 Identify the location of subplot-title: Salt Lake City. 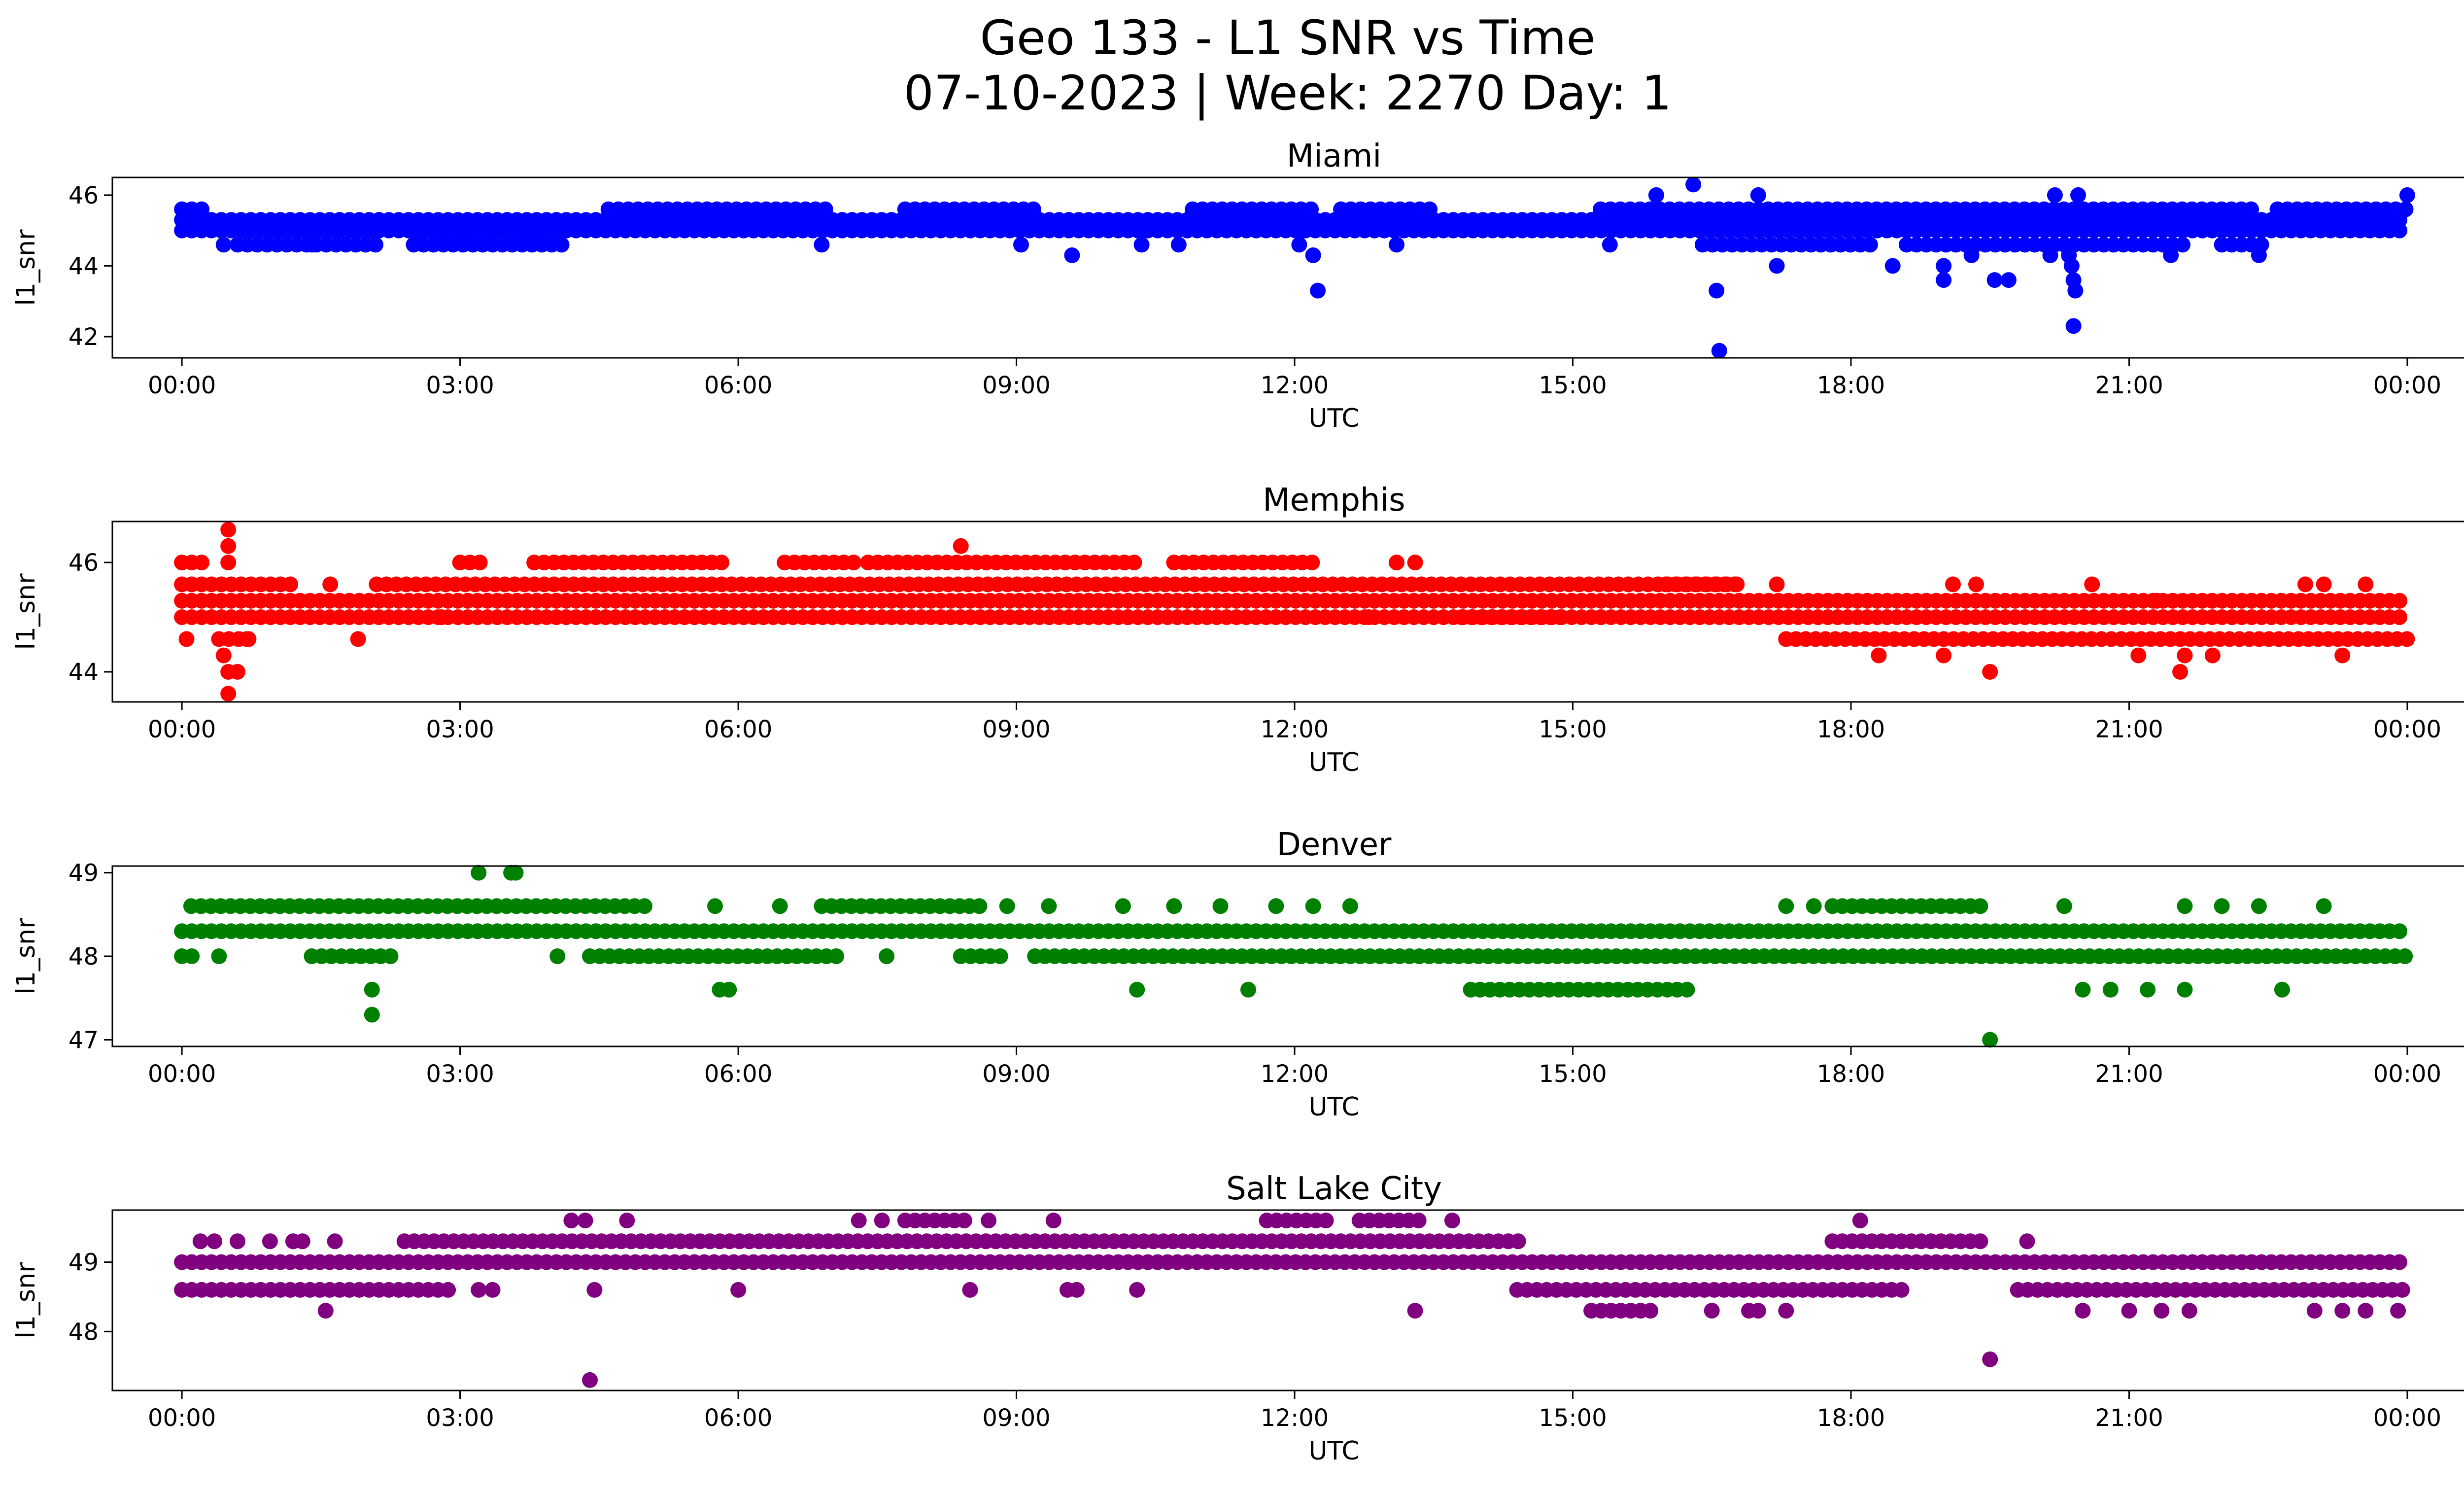
(1334, 1189).